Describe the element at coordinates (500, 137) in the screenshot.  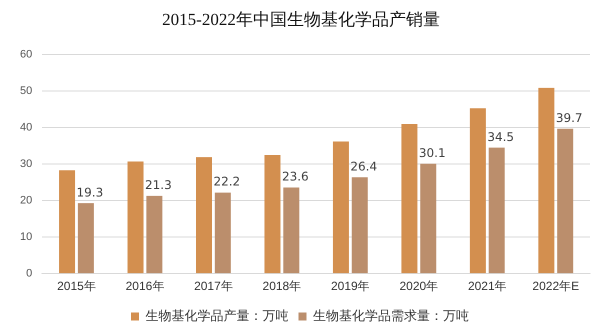
I see `data-label: 34.5` at that location.